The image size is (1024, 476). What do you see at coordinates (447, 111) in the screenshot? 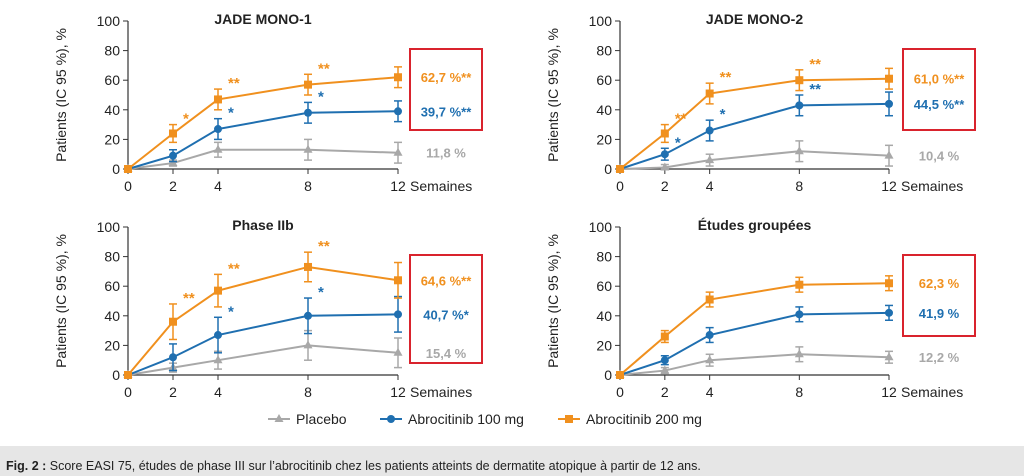
I see `final-value-100mg: 39,7 %**` at bounding box center [447, 111].